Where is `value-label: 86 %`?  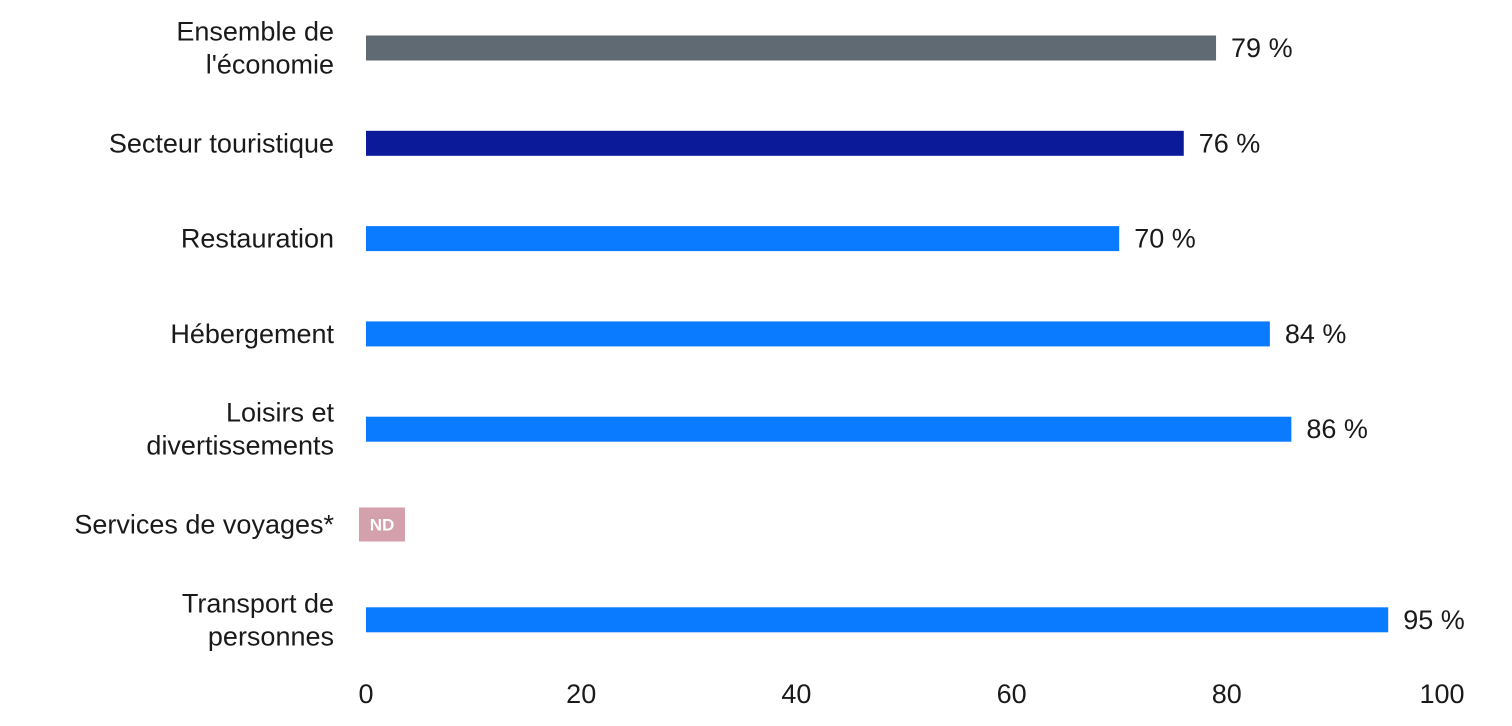
value-label: 86 % is located at coordinates (1337, 429).